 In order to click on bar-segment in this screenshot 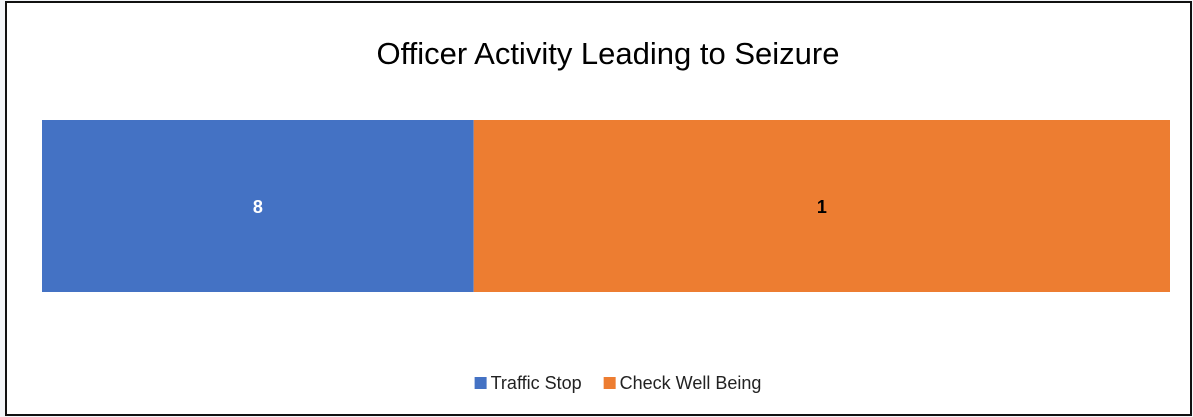, I will do `click(258, 206)`.